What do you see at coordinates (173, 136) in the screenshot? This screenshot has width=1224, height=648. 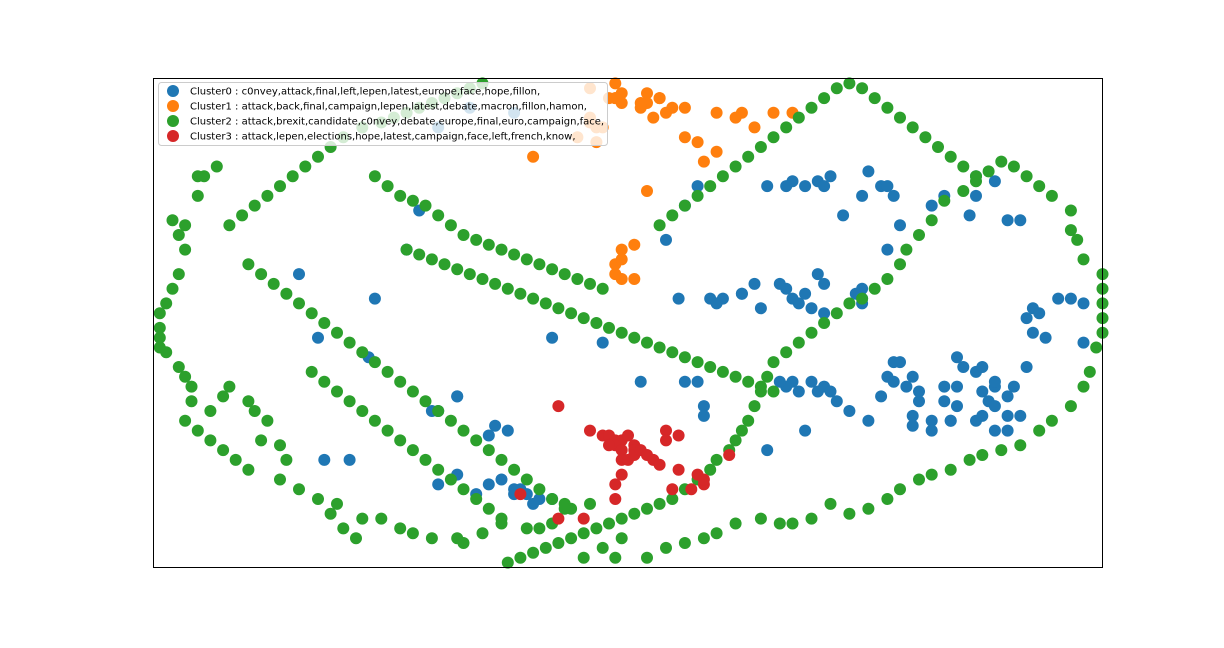 I see `legend-marker-cluster3` at bounding box center [173, 136].